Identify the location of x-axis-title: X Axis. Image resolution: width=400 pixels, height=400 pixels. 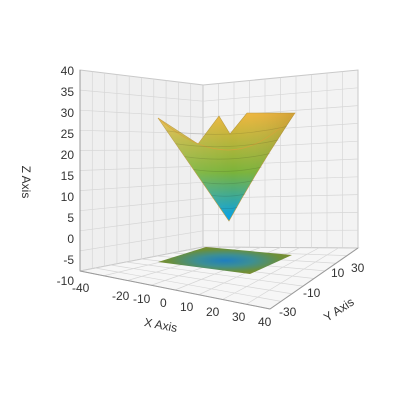
(160, 325).